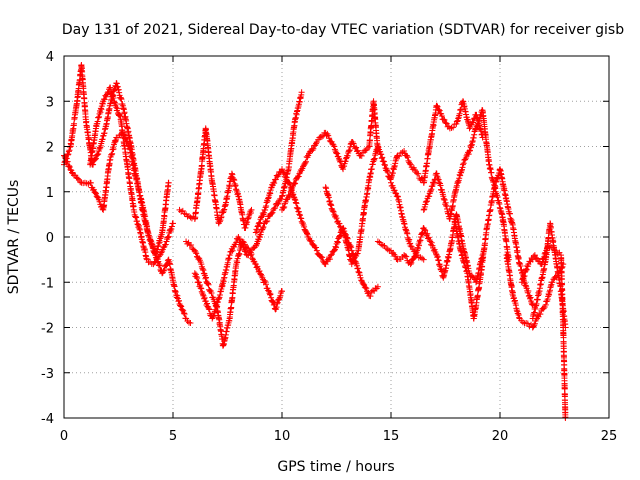 The height and width of the screenshot is (480, 640). I want to click on x-tick-label: 15, so click(391, 436).